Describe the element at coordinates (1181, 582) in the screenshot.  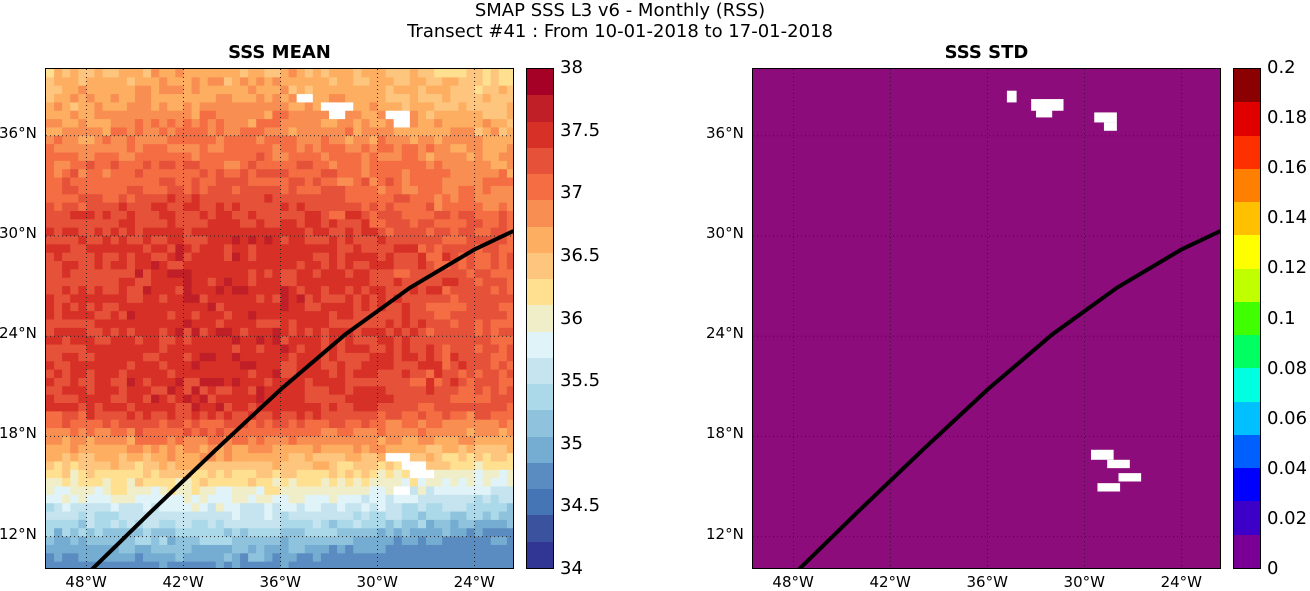
I see `lon-tick-label: 24°W` at that location.